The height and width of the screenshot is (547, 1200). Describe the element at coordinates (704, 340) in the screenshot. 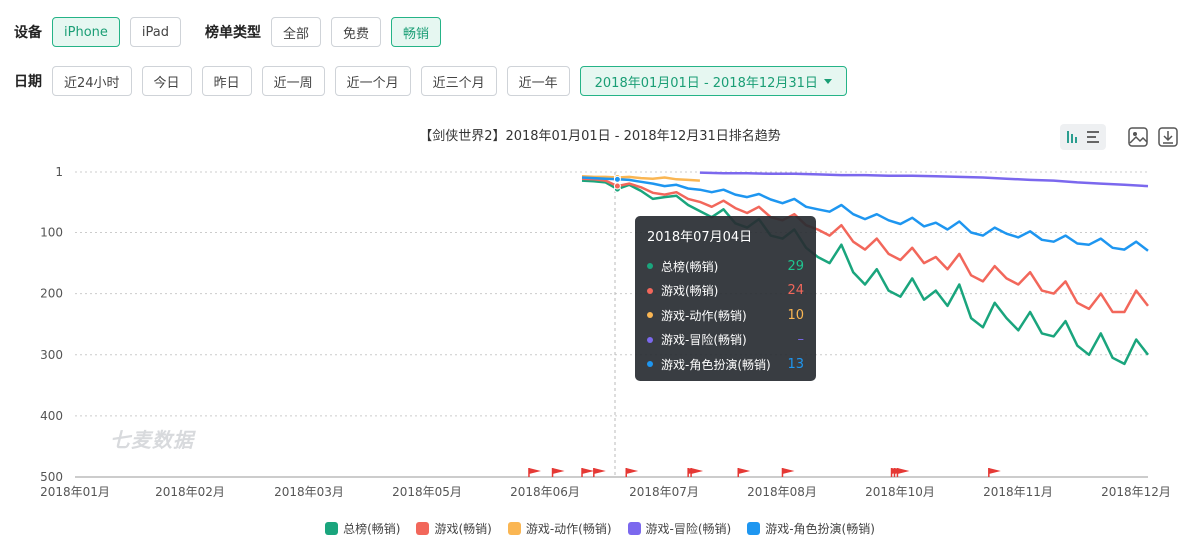

I see `tooltip-row-name: 游戏-冒险(畅销)` at that location.